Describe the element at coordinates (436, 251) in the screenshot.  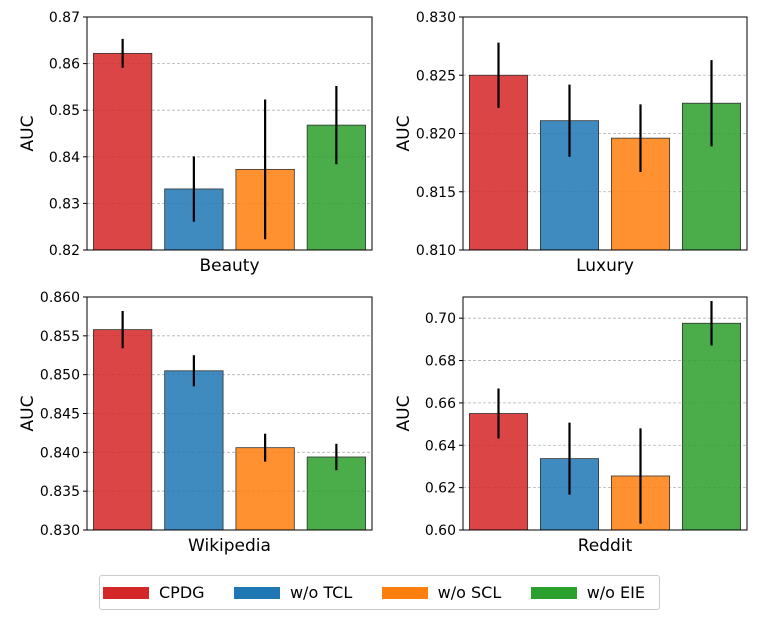
I see `y-tick-label: 0.810` at that location.